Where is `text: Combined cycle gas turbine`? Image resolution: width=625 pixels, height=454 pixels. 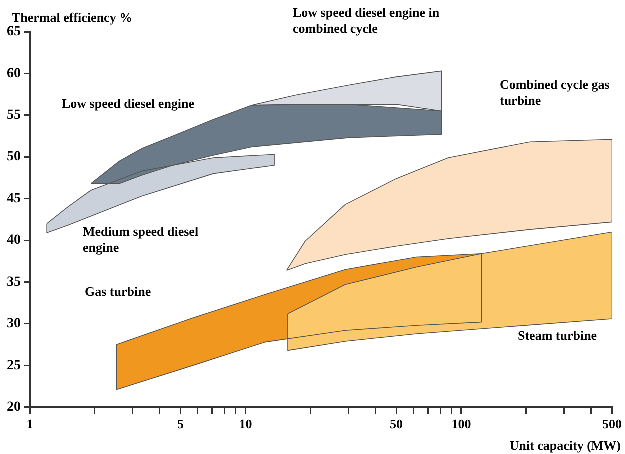
text: Combined cycle gas turbine is located at coordinates (555, 92).